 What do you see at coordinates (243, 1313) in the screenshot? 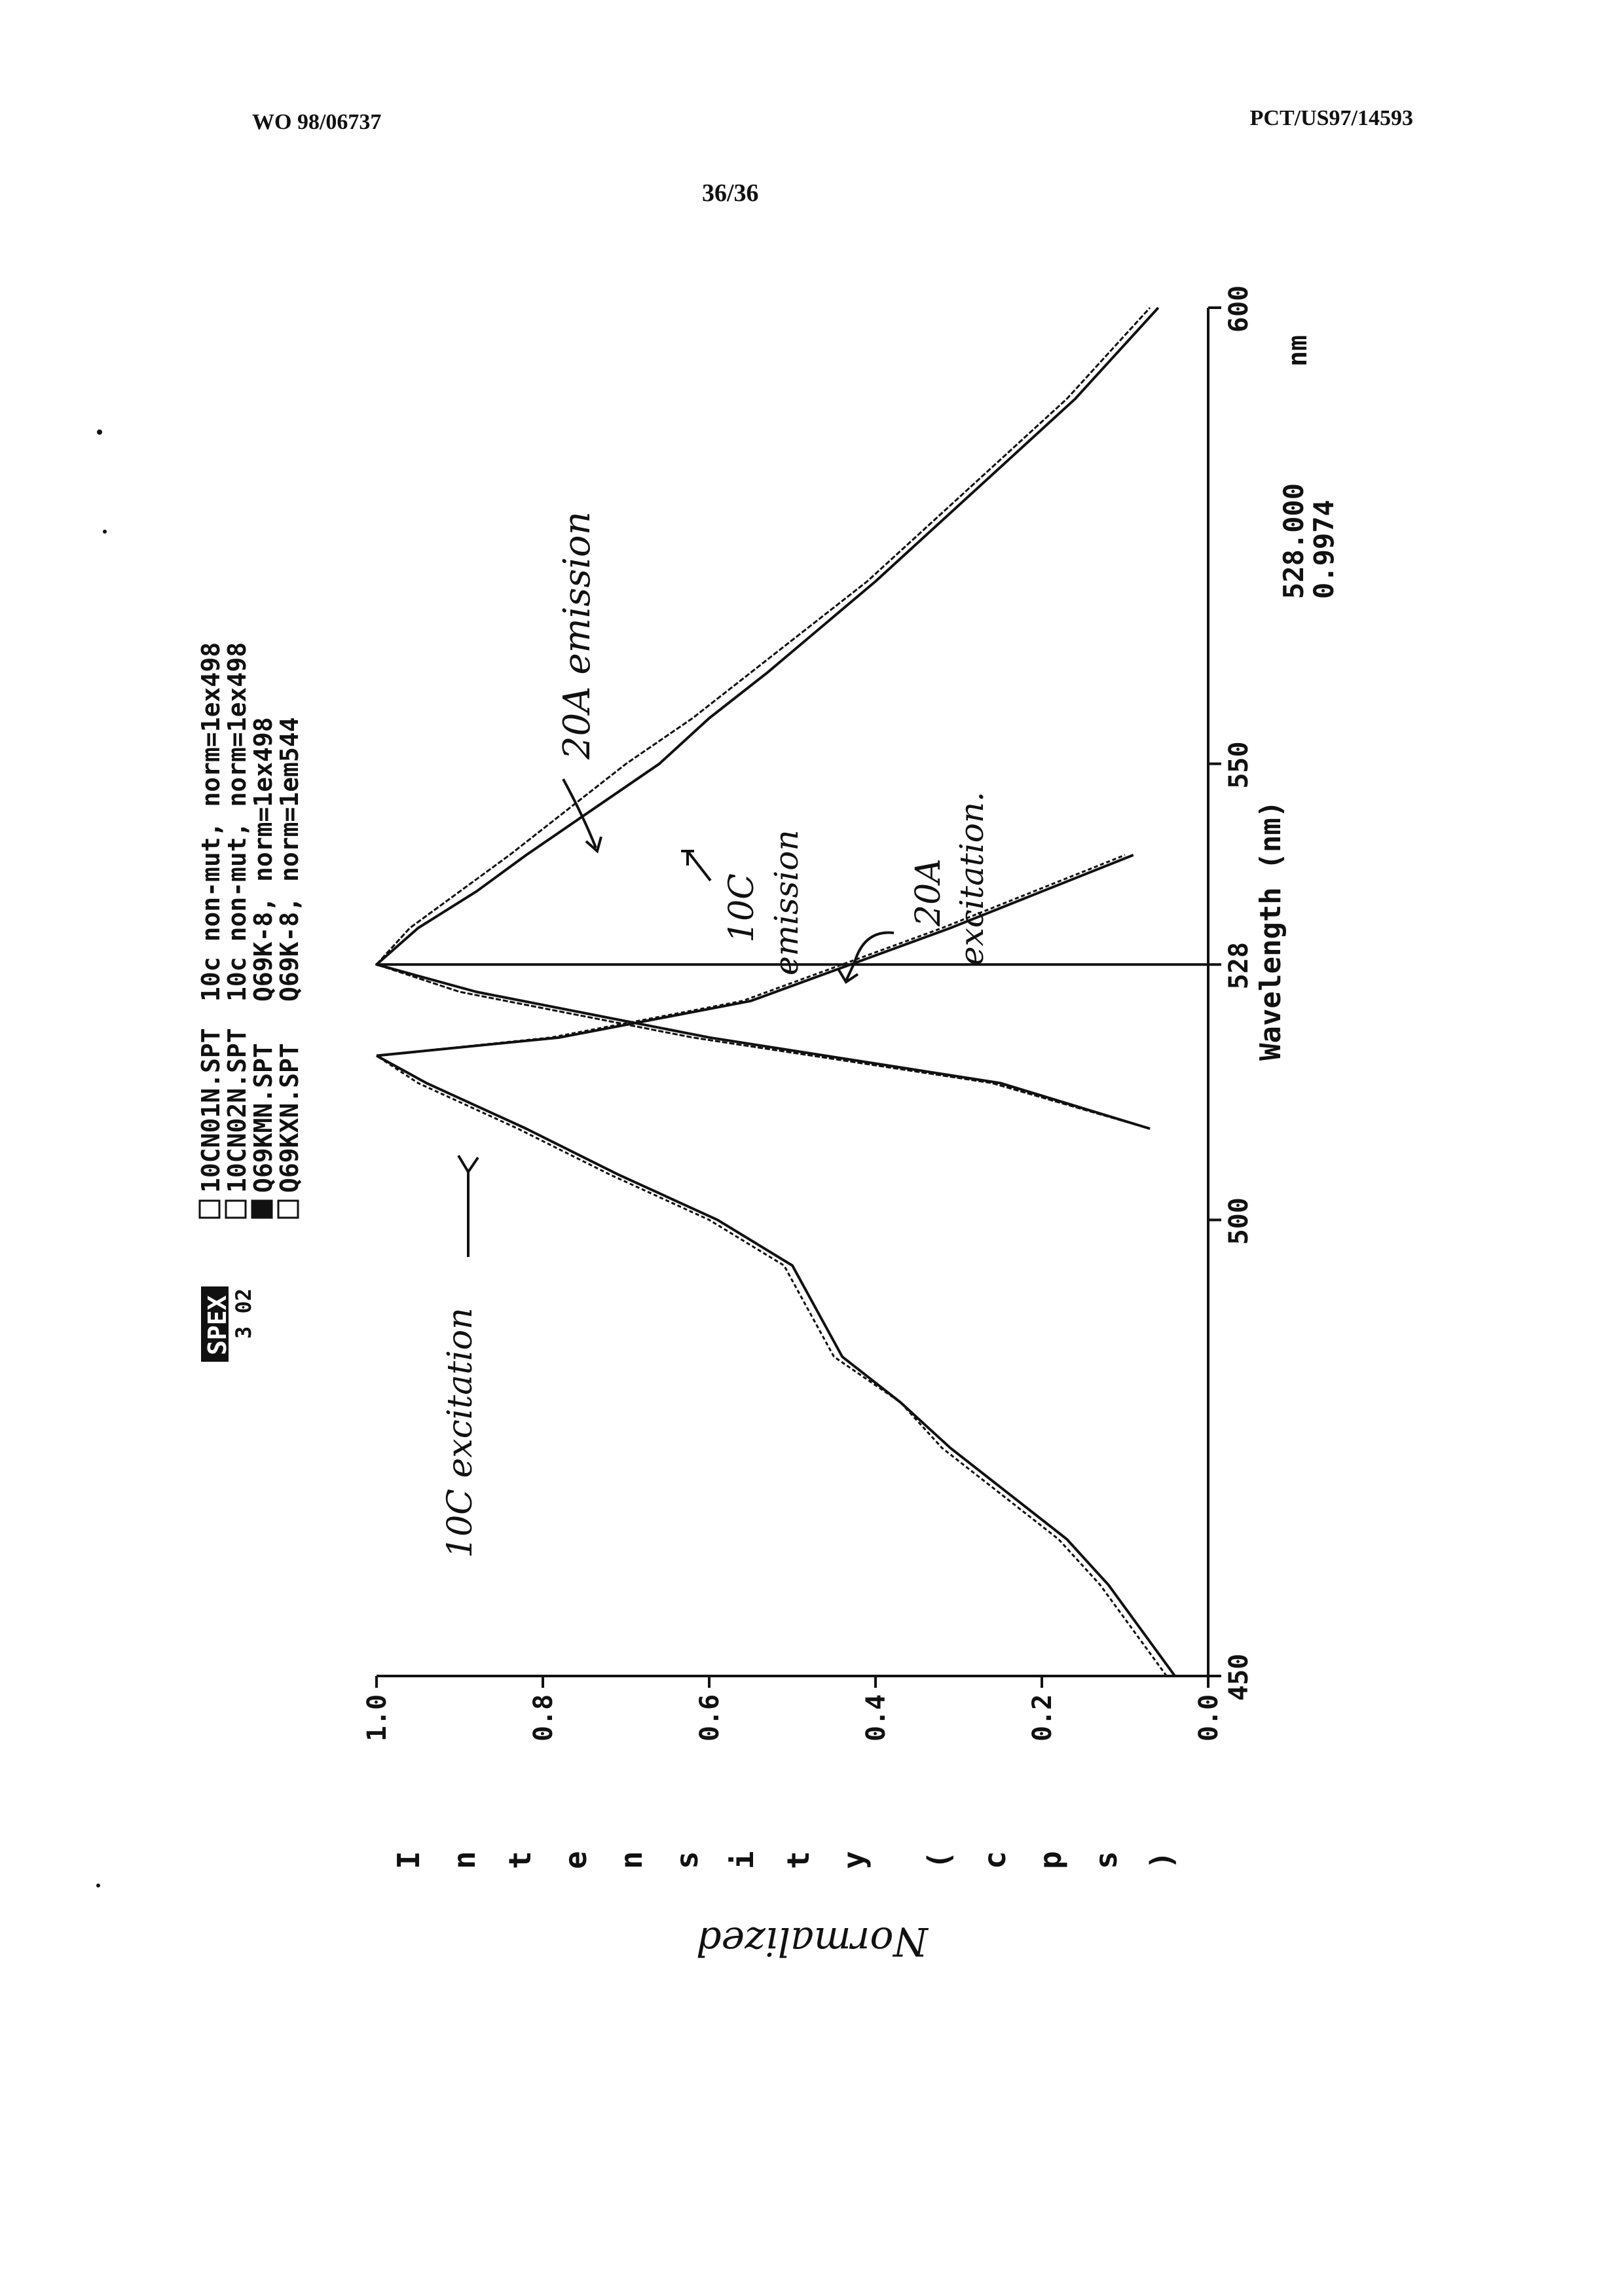
I see `spex-sub: 3 02` at bounding box center [243, 1313].